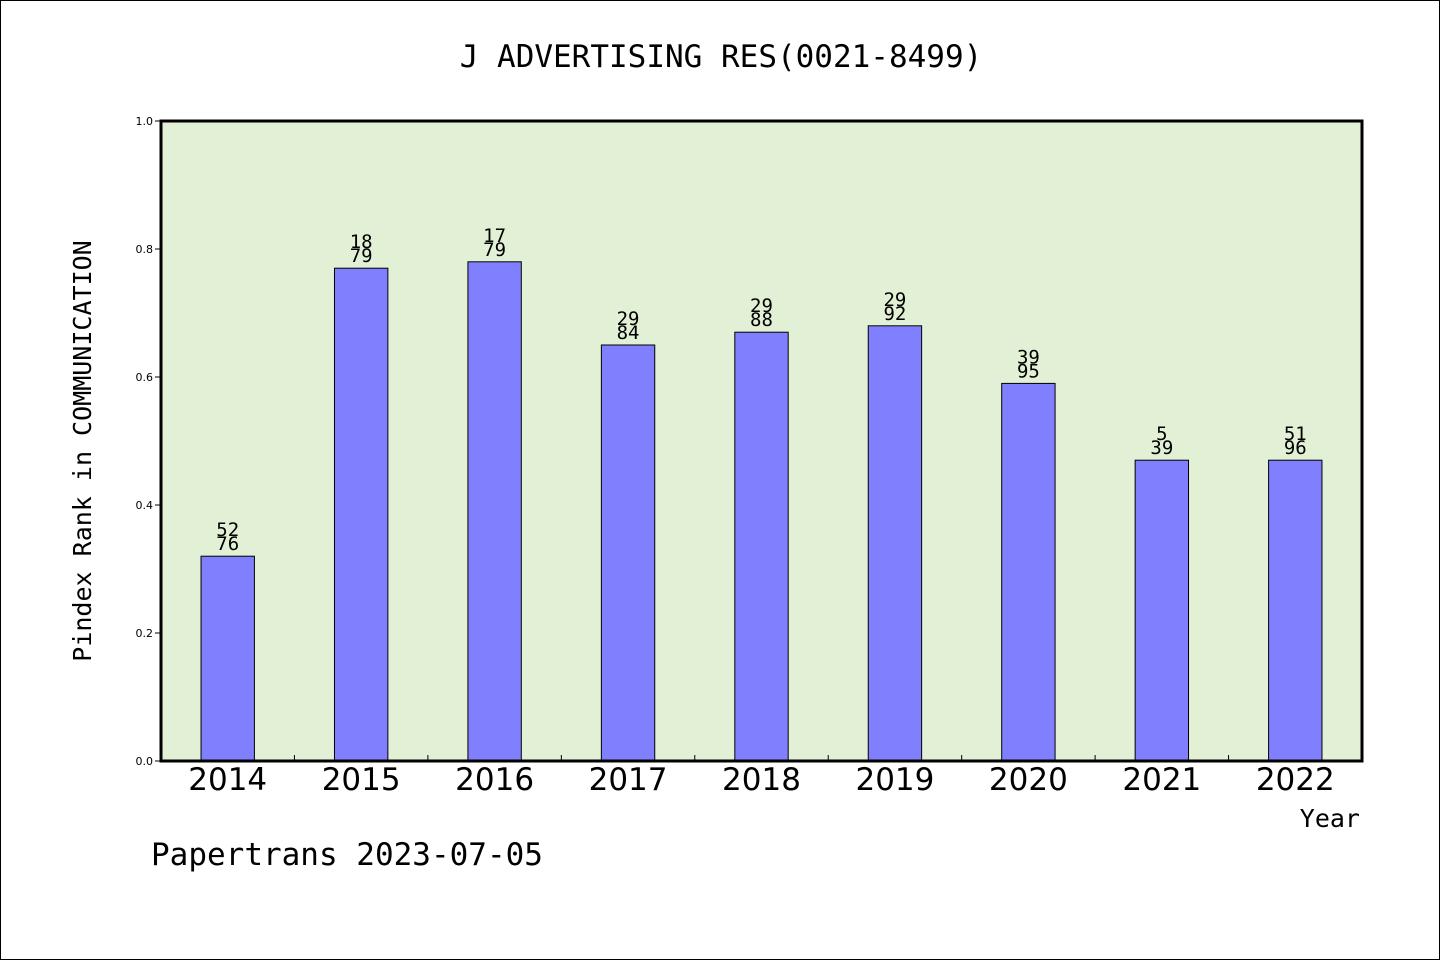 This screenshot has height=960, width=1440. Describe the element at coordinates (761, 306) in the screenshot. I see `bar-label-rank-2018: 29` at that location.